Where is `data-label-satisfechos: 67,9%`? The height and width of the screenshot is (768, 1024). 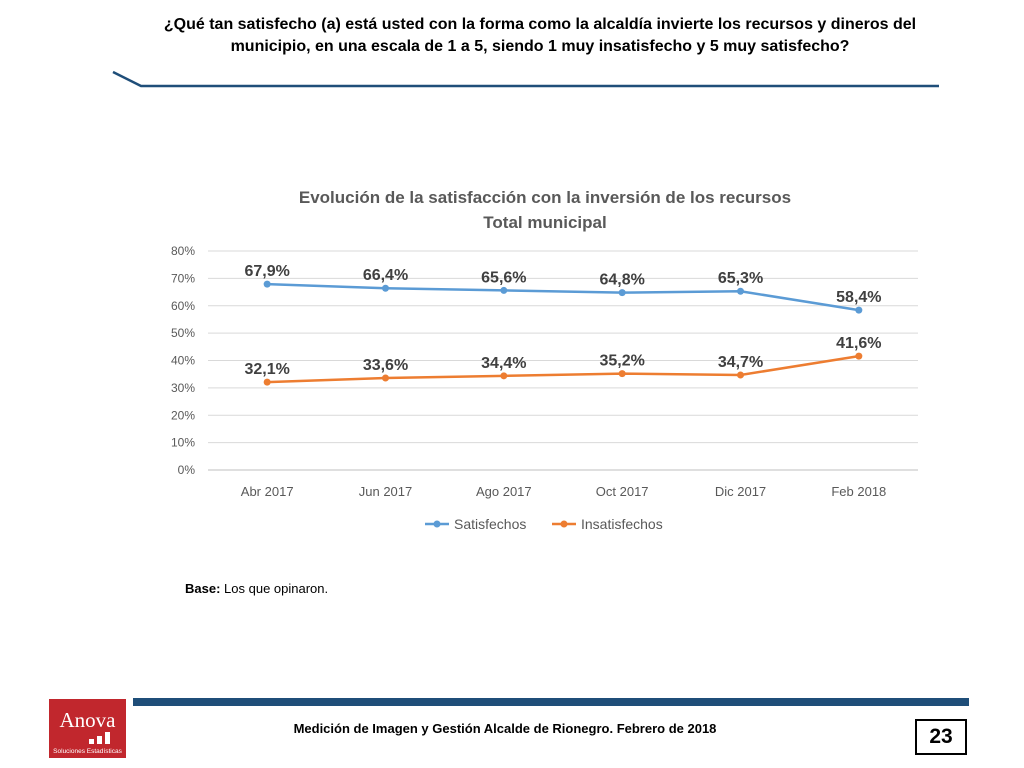
data-label-satisfechos: 67,9% is located at coordinates (266, 271).